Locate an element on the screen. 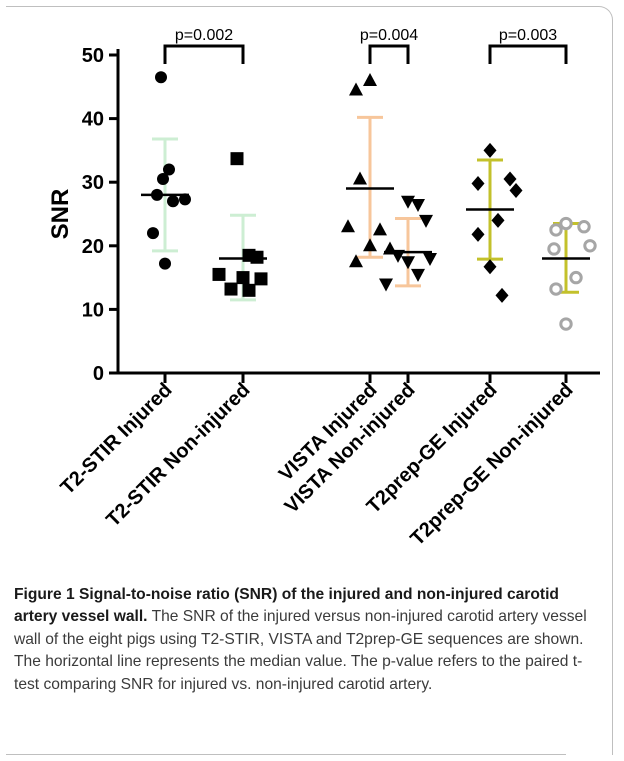 Image resolution: width=624 pixels, height=761 pixels. figure-frame-bottom is located at coordinates (286, 754).